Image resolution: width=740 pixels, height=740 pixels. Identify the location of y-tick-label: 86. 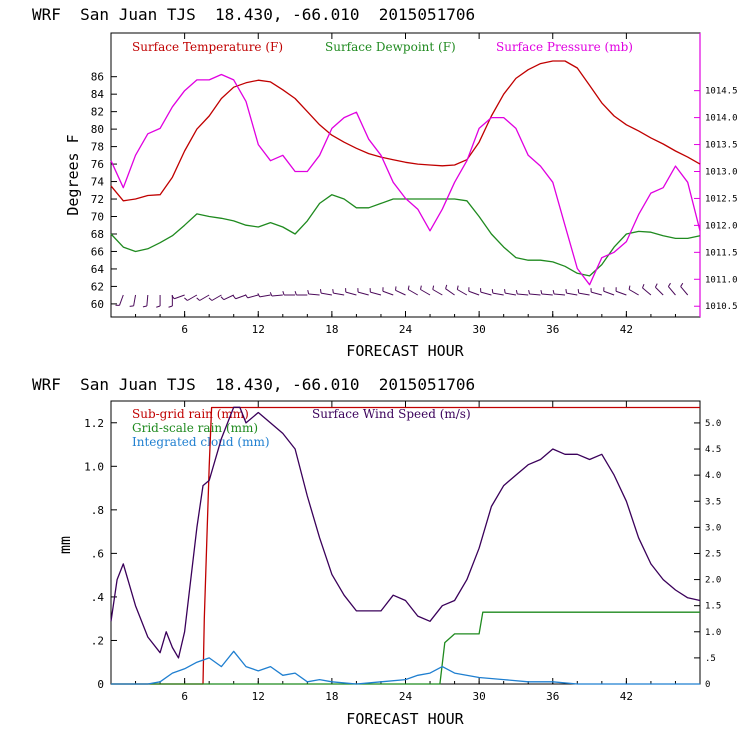
(97, 77).